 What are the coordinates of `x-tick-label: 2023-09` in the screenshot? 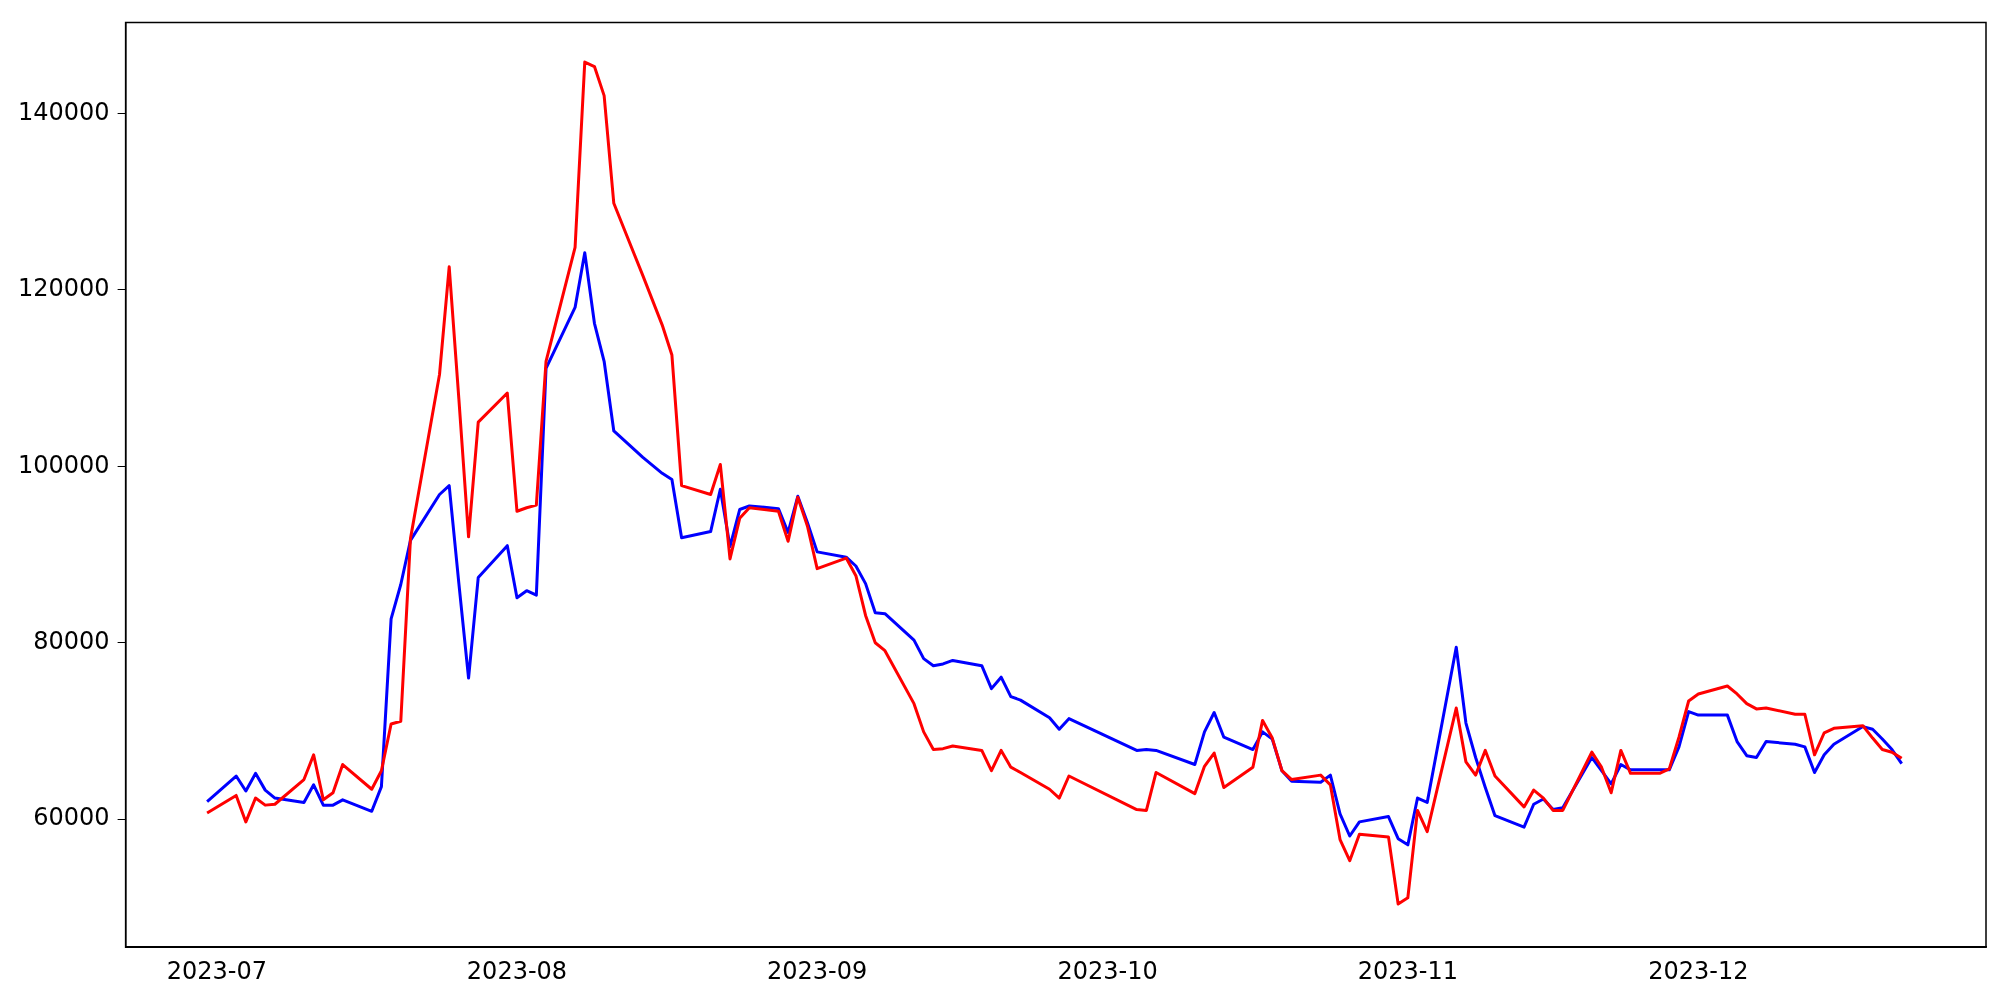 It's located at (817, 970).